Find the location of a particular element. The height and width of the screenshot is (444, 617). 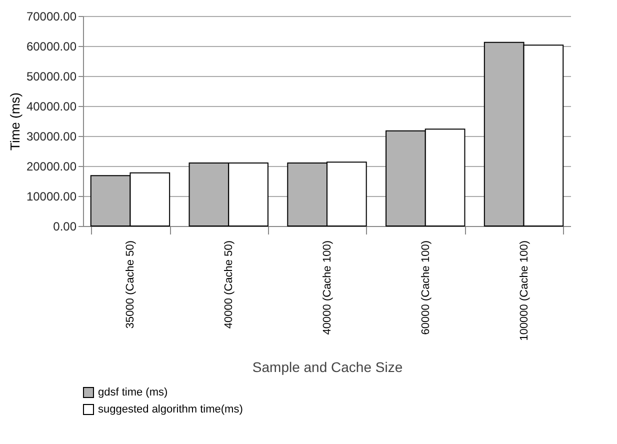

y-tick-label: 70000.00 is located at coordinates (51, 17).